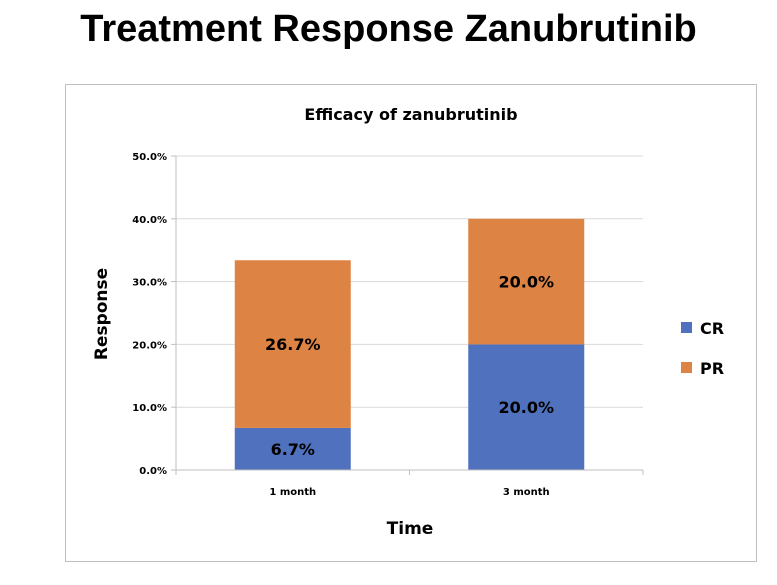  What do you see at coordinates (712, 328) in the screenshot?
I see `legend-label-cr: CR` at bounding box center [712, 328].